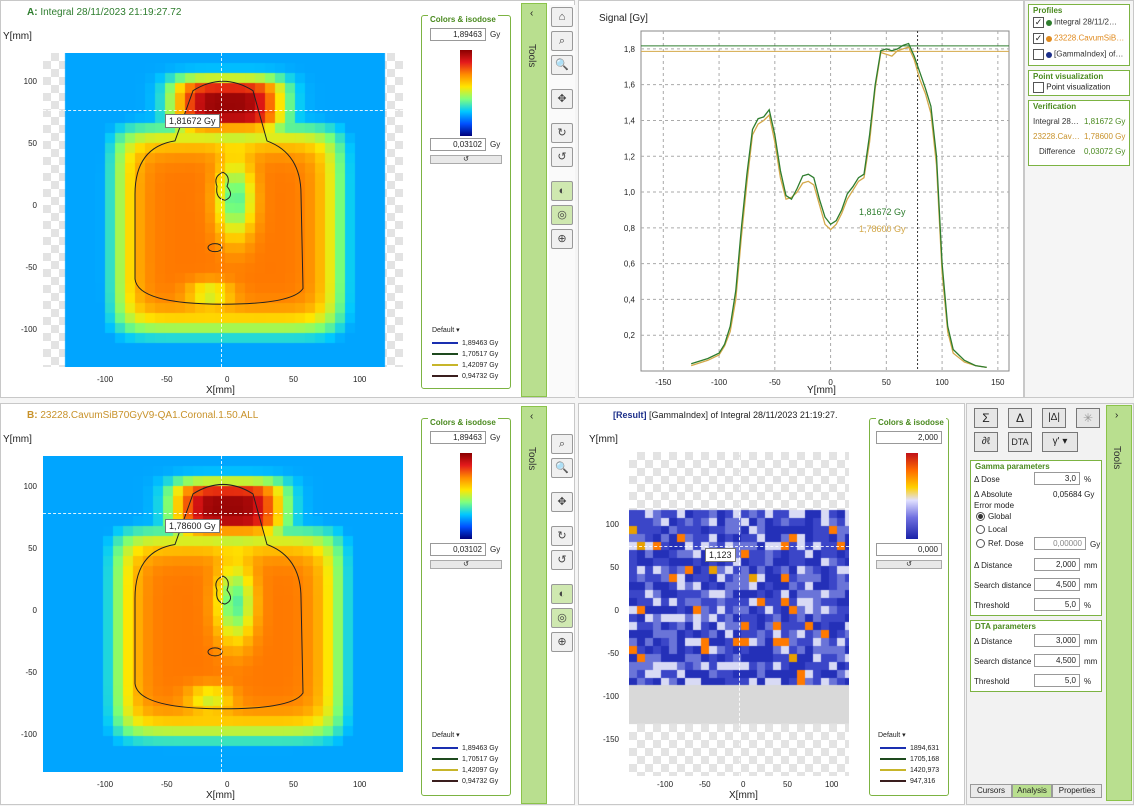 The width and height of the screenshot is (1134, 806). I want to click on tools-strip-analysis: › Tools, so click(1119, 603).